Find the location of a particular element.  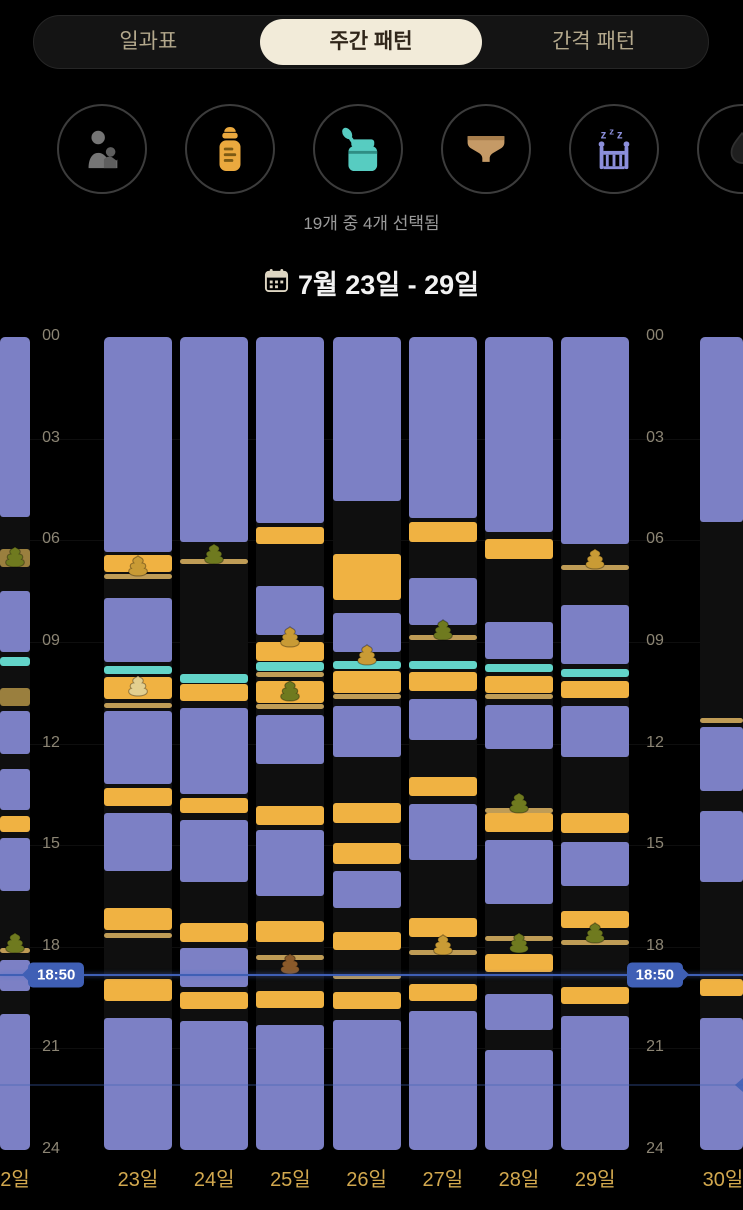

filter-extra is located at coordinates (720, 149).